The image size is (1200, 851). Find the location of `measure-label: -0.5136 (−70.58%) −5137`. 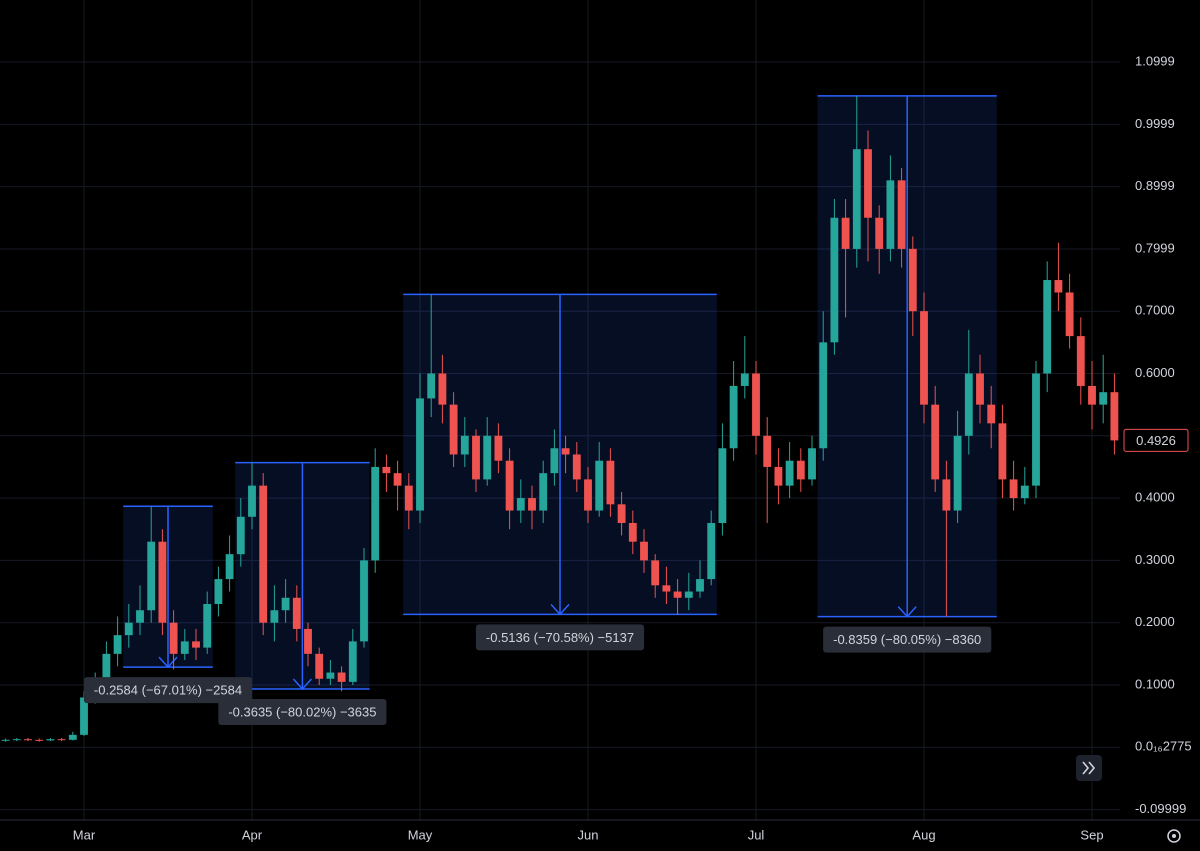

measure-label: -0.5136 (−70.58%) −5137 is located at coordinates (560, 637).